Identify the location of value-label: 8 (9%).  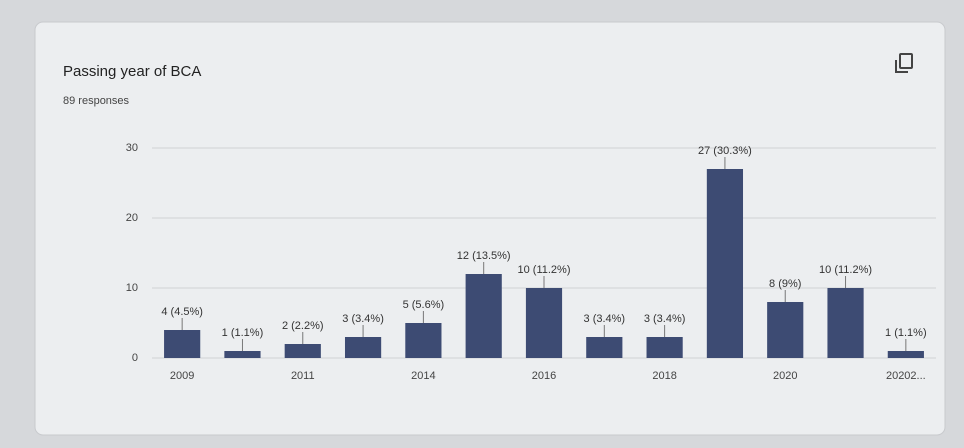
(785, 284).